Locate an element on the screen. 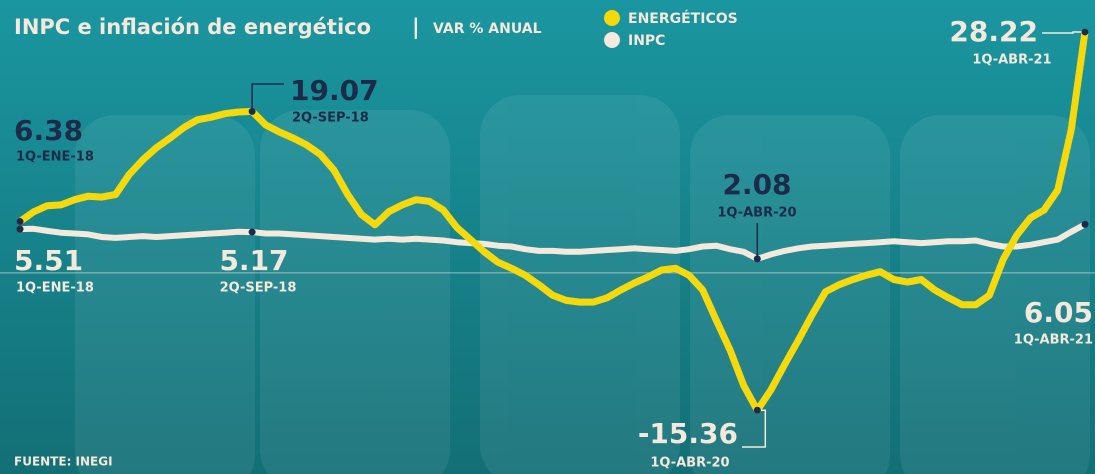 The height and width of the screenshot is (474, 1095). value-label: 6.38 is located at coordinates (48, 130).